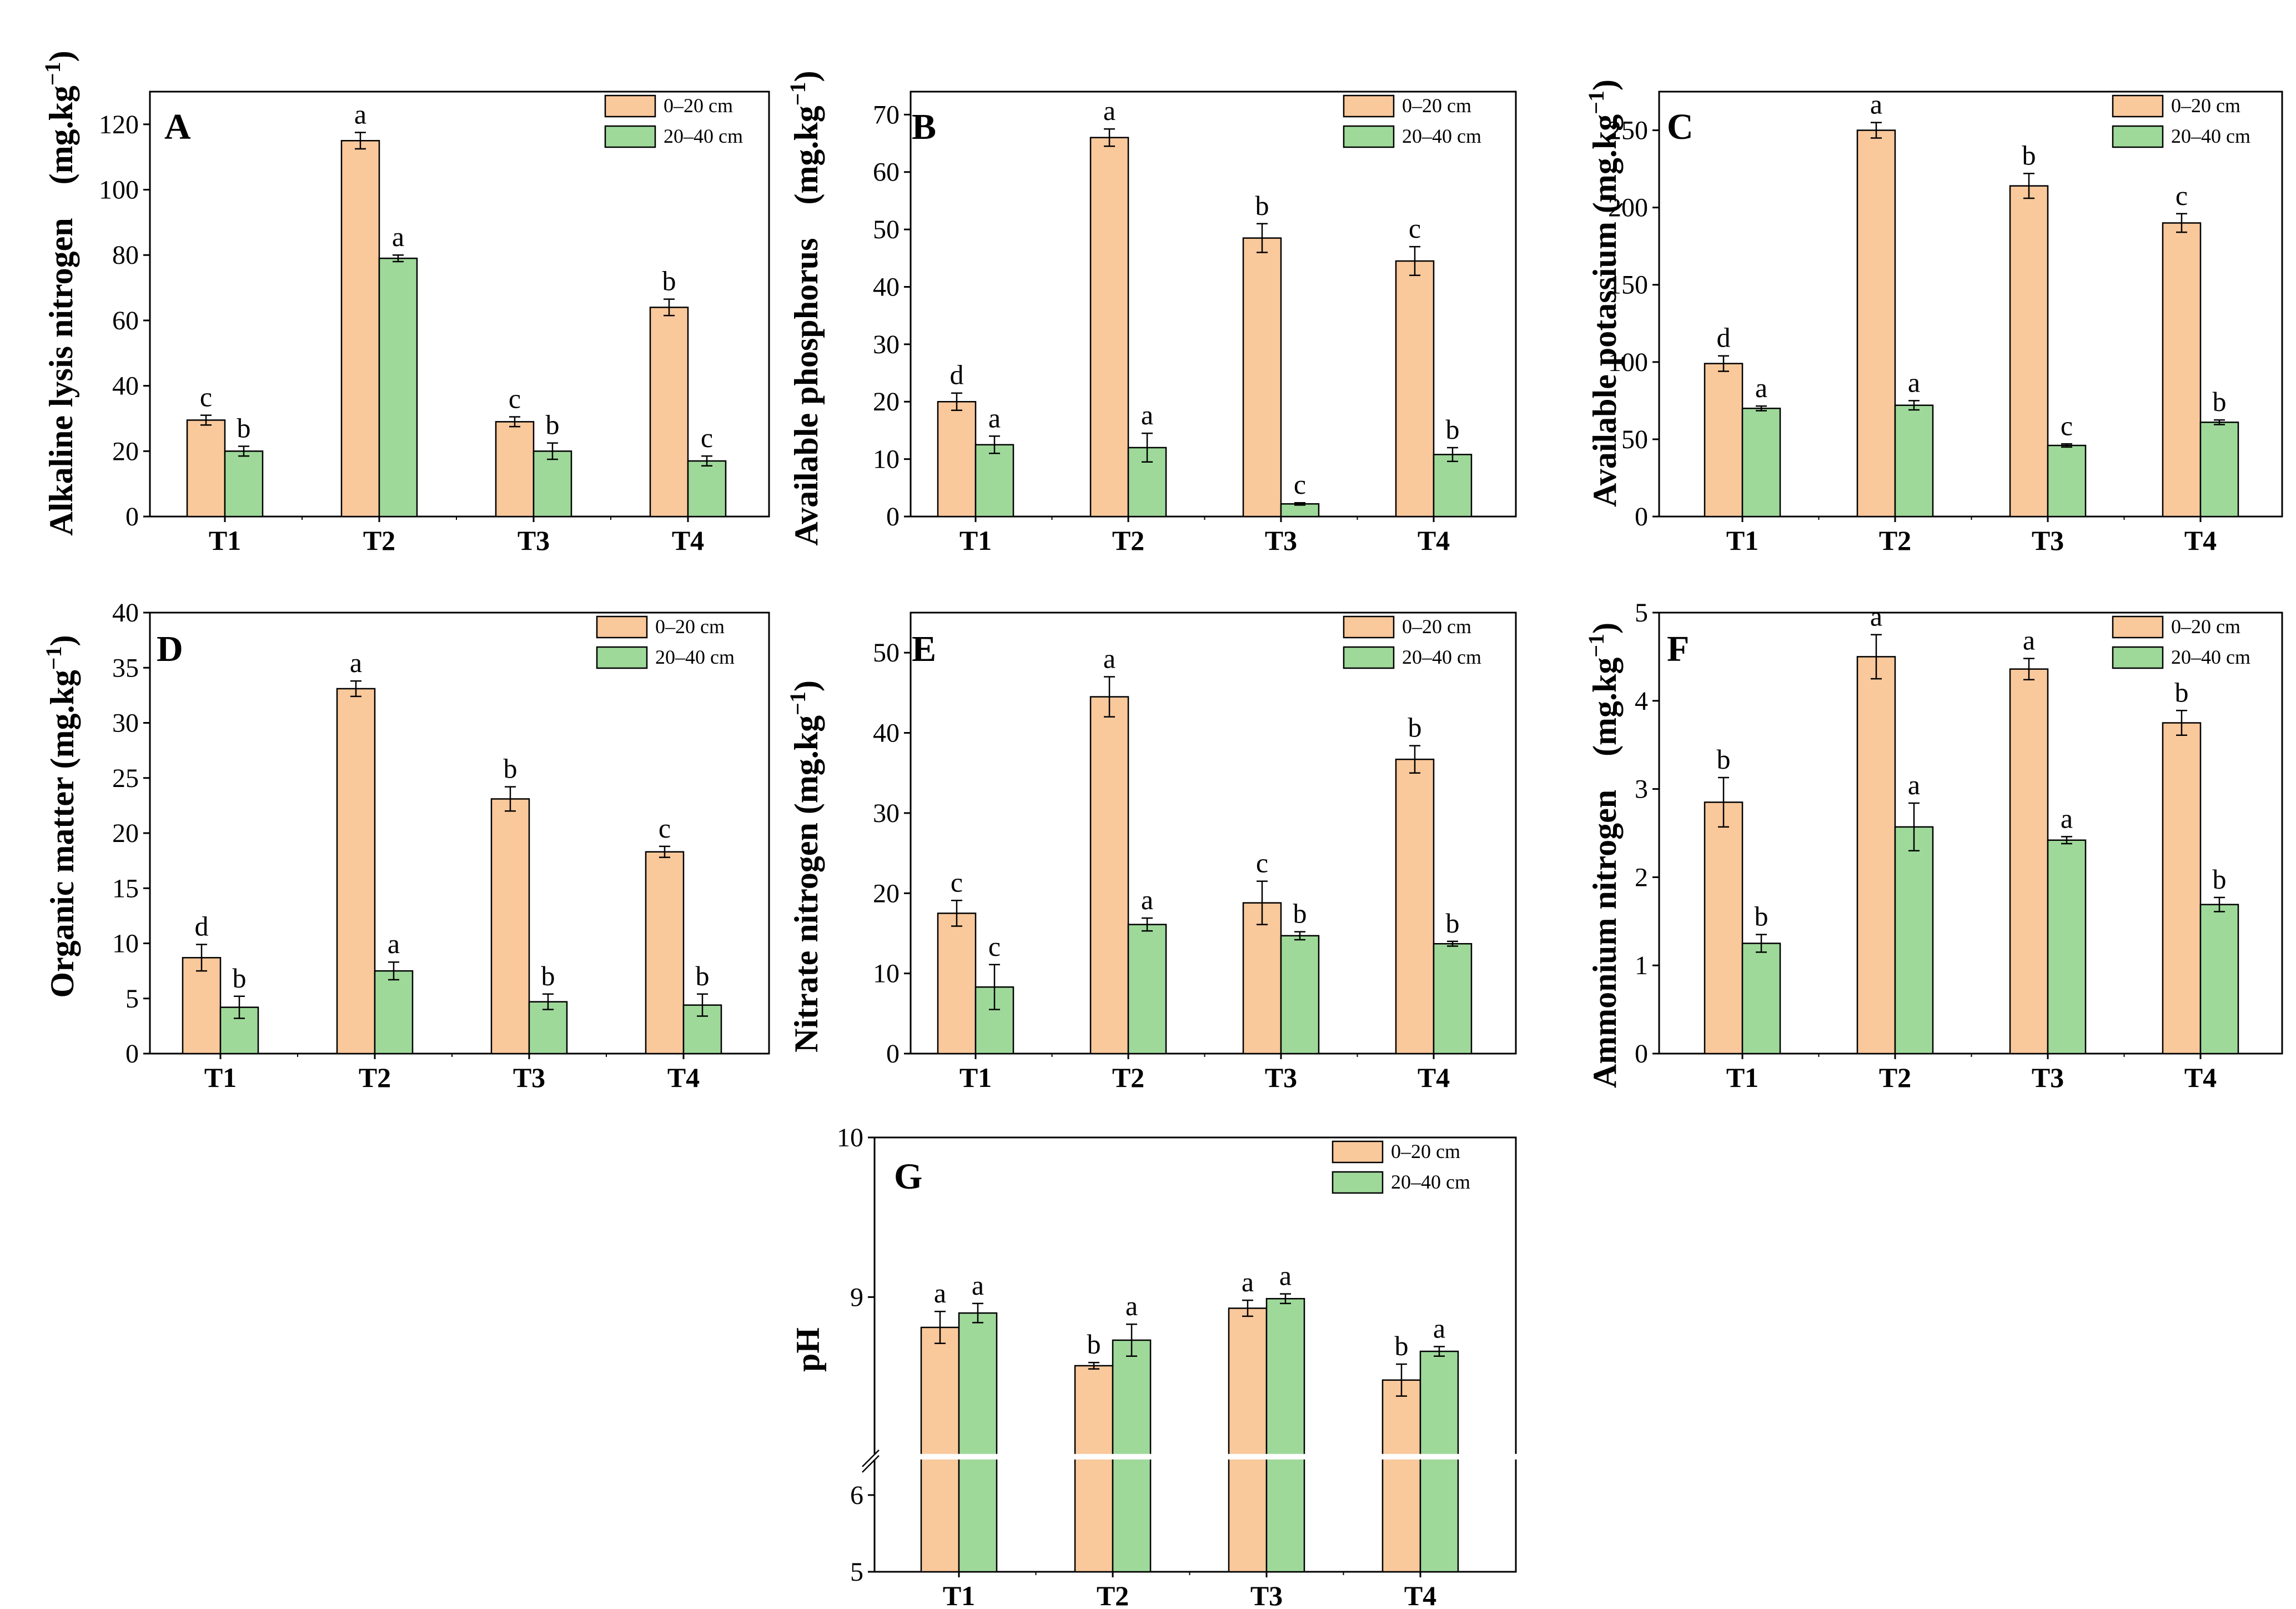  What do you see at coordinates (59, 293) in the screenshot?
I see `y-axis-label: Alkaline lysis nitrogen (mg.kg−1)` at bounding box center [59, 293].